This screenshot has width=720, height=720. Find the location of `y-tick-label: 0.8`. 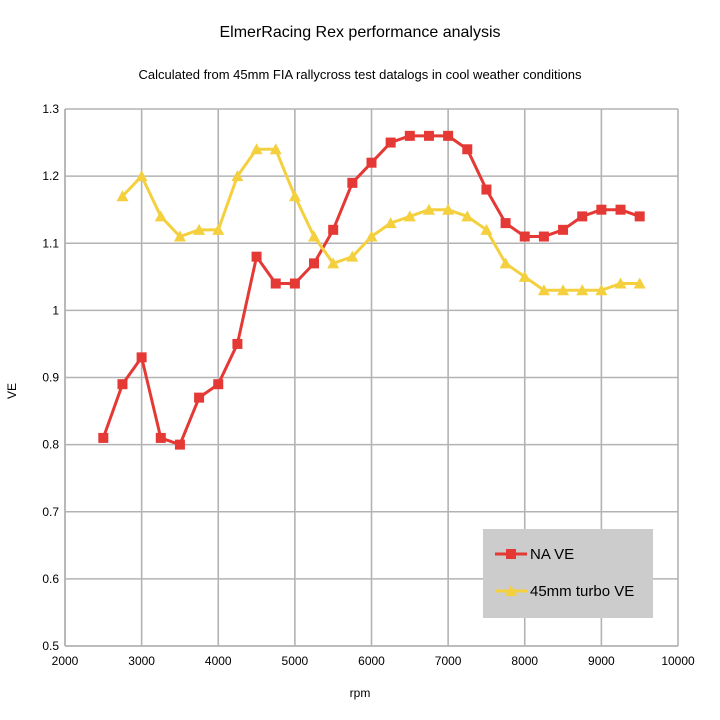

y-tick-label: 0.8 is located at coordinates (50, 445).